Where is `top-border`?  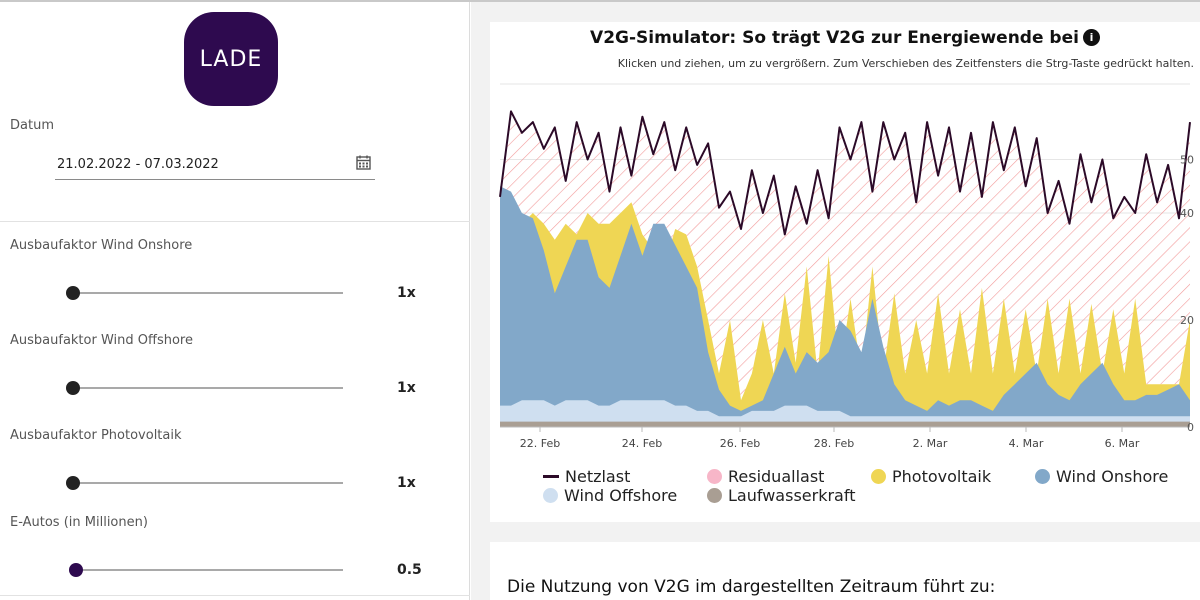
top-border is located at coordinates (600, 1).